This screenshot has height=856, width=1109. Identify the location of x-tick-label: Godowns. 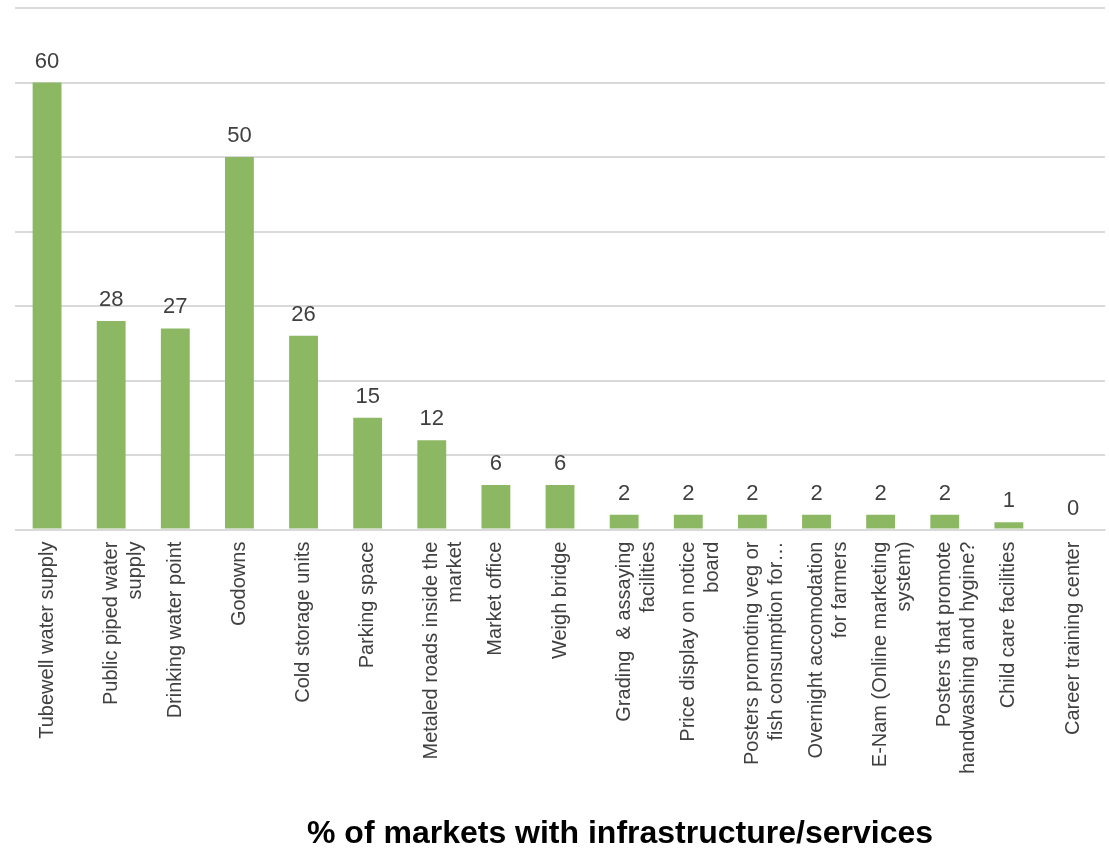
(237, 584).